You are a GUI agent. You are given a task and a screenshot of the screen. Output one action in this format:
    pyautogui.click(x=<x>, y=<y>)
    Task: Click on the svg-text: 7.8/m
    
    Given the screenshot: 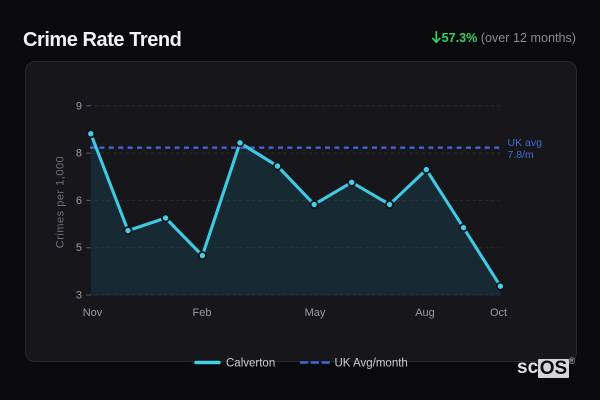 What is the action you would take?
    pyautogui.click(x=521, y=155)
    